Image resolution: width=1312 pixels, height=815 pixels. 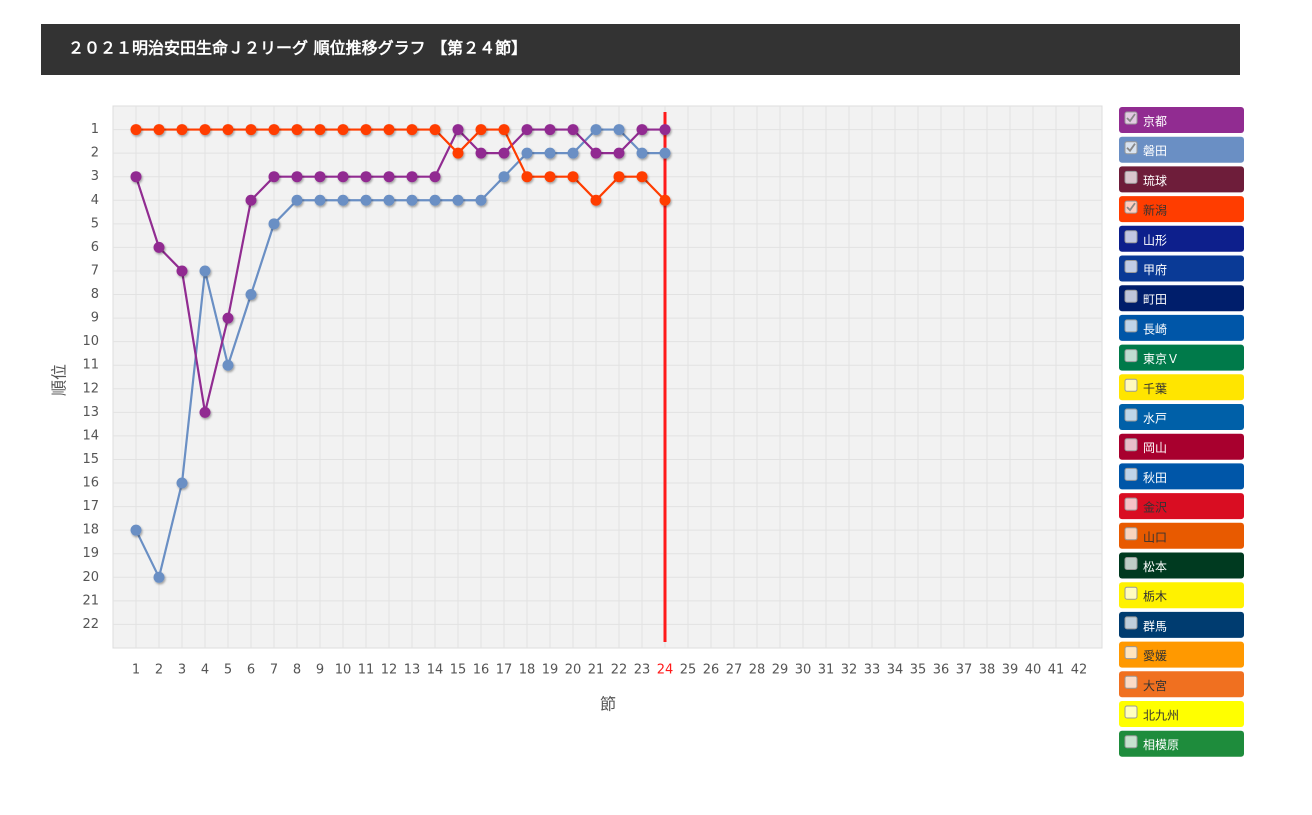 I want to click on legend-item: 金沢, so click(x=1181, y=506).